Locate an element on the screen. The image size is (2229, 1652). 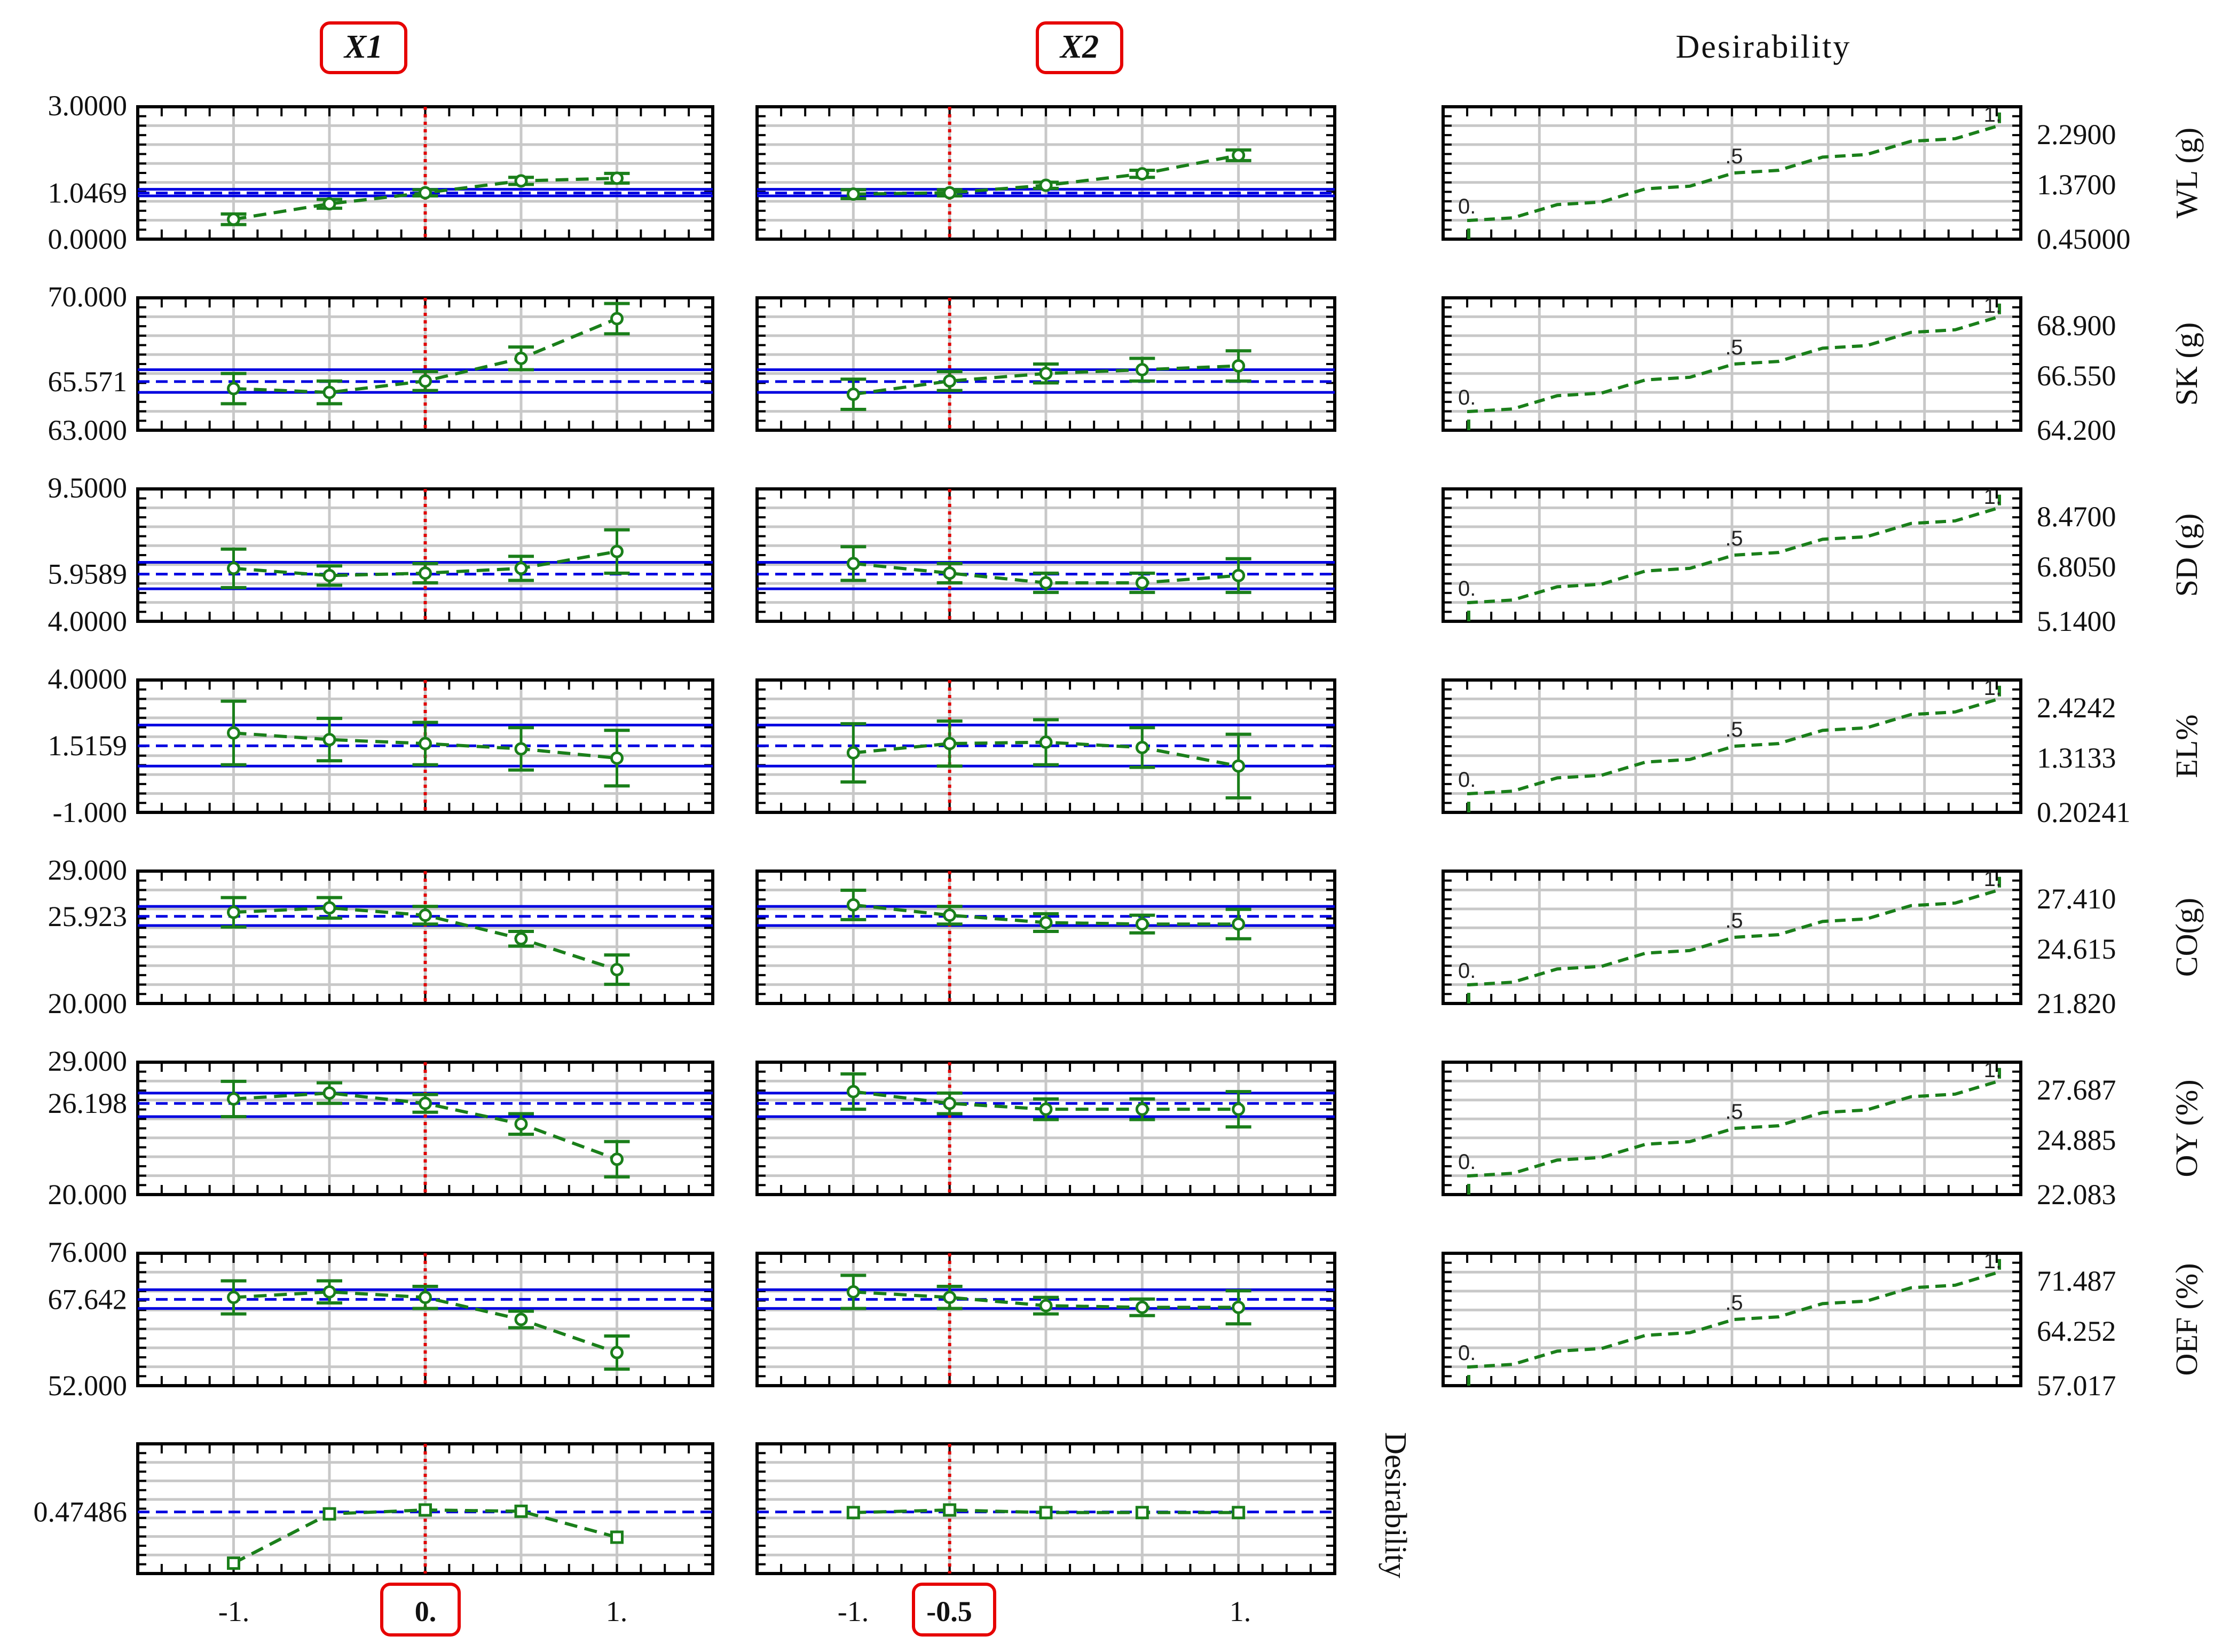
response-1-ytick-bottom: 63.000 is located at coordinates (88, 430).